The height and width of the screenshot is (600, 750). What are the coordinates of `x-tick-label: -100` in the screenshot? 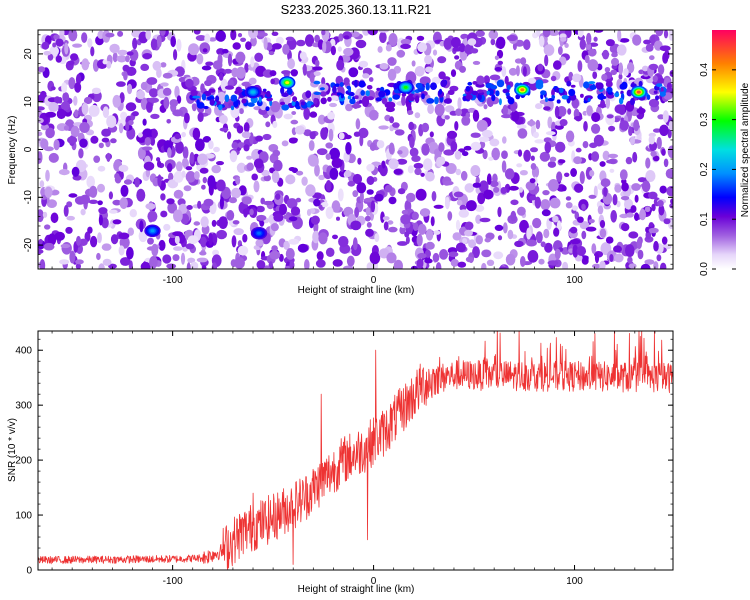 It's located at (173, 581).